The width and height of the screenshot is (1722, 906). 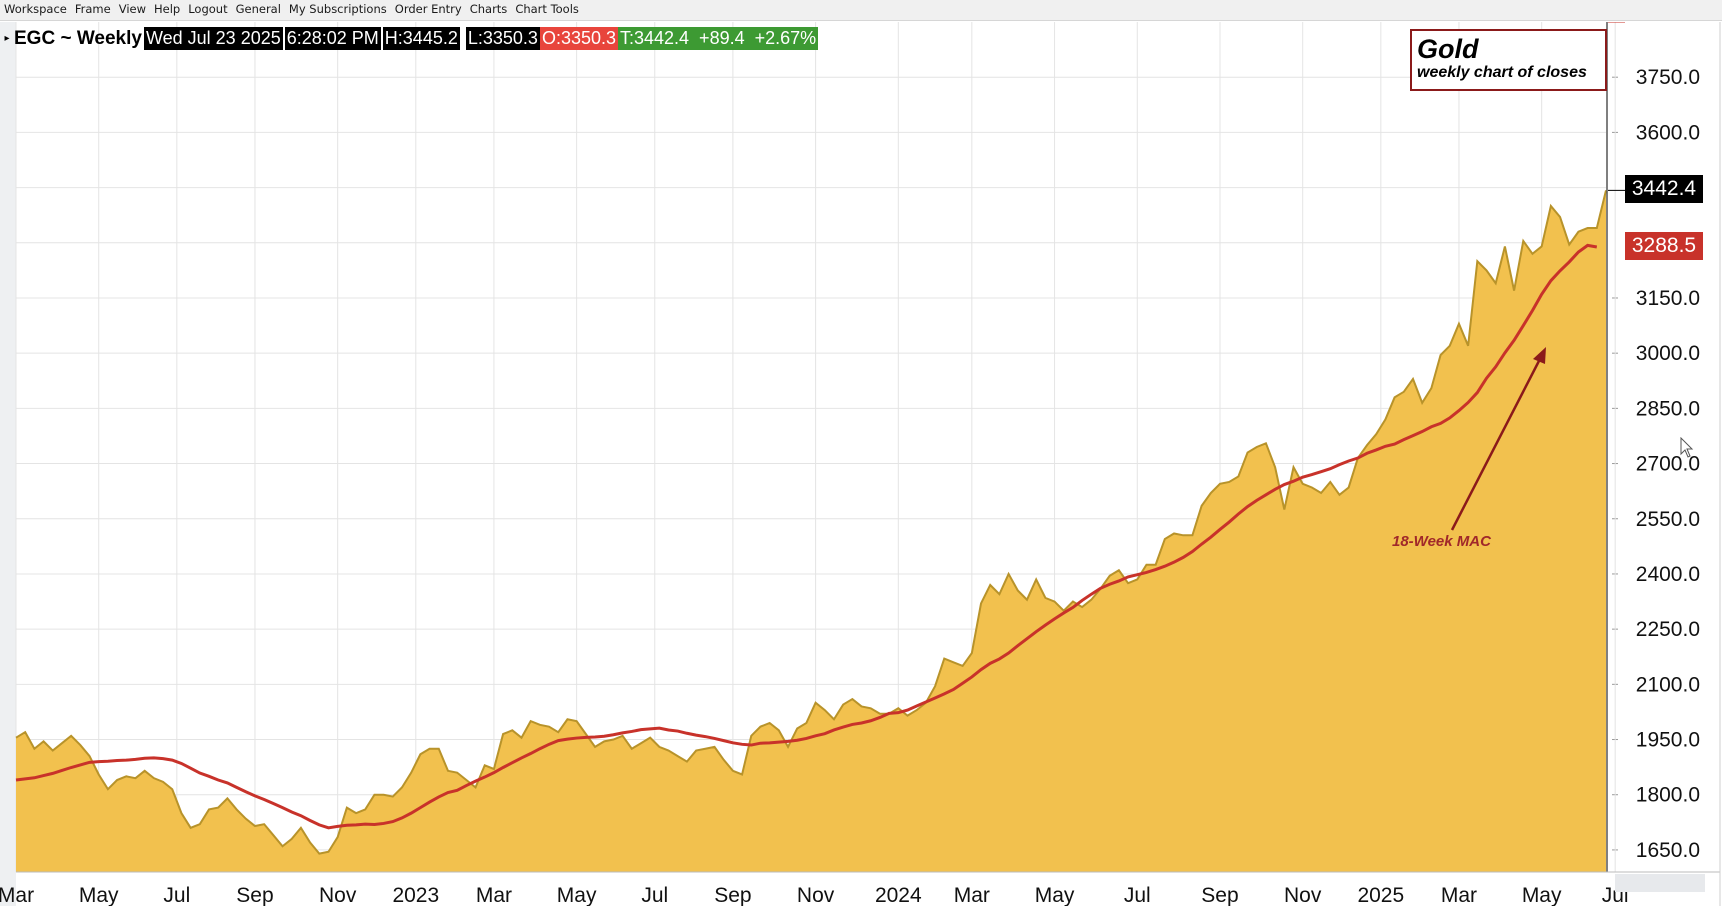 I want to click on expand-caret-icon: ▸, so click(x=7, y=38).